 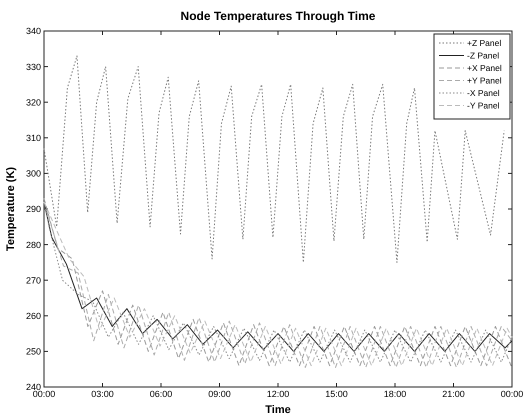 What do you see at coordinates (483, 55) in the screenshot?
I see `legend-label: -Z Panel` at bounding box center [483, 55].